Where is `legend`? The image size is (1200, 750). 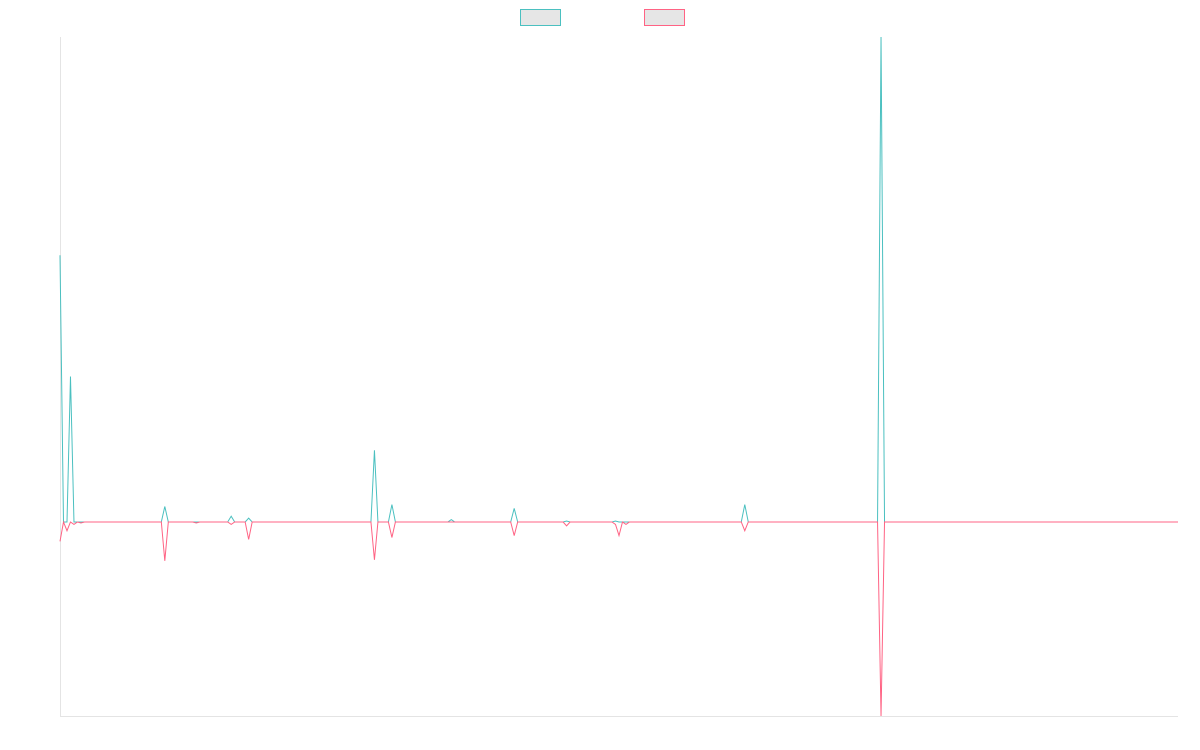 legend is located at coordinates (602, 17).